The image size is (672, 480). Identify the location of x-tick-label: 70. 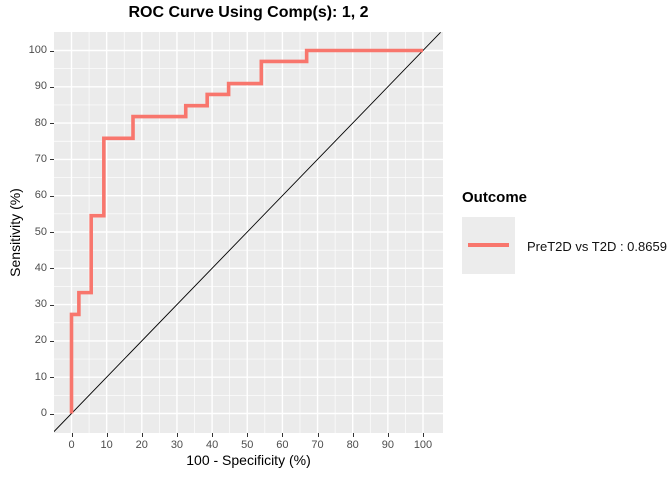
(317, 445).